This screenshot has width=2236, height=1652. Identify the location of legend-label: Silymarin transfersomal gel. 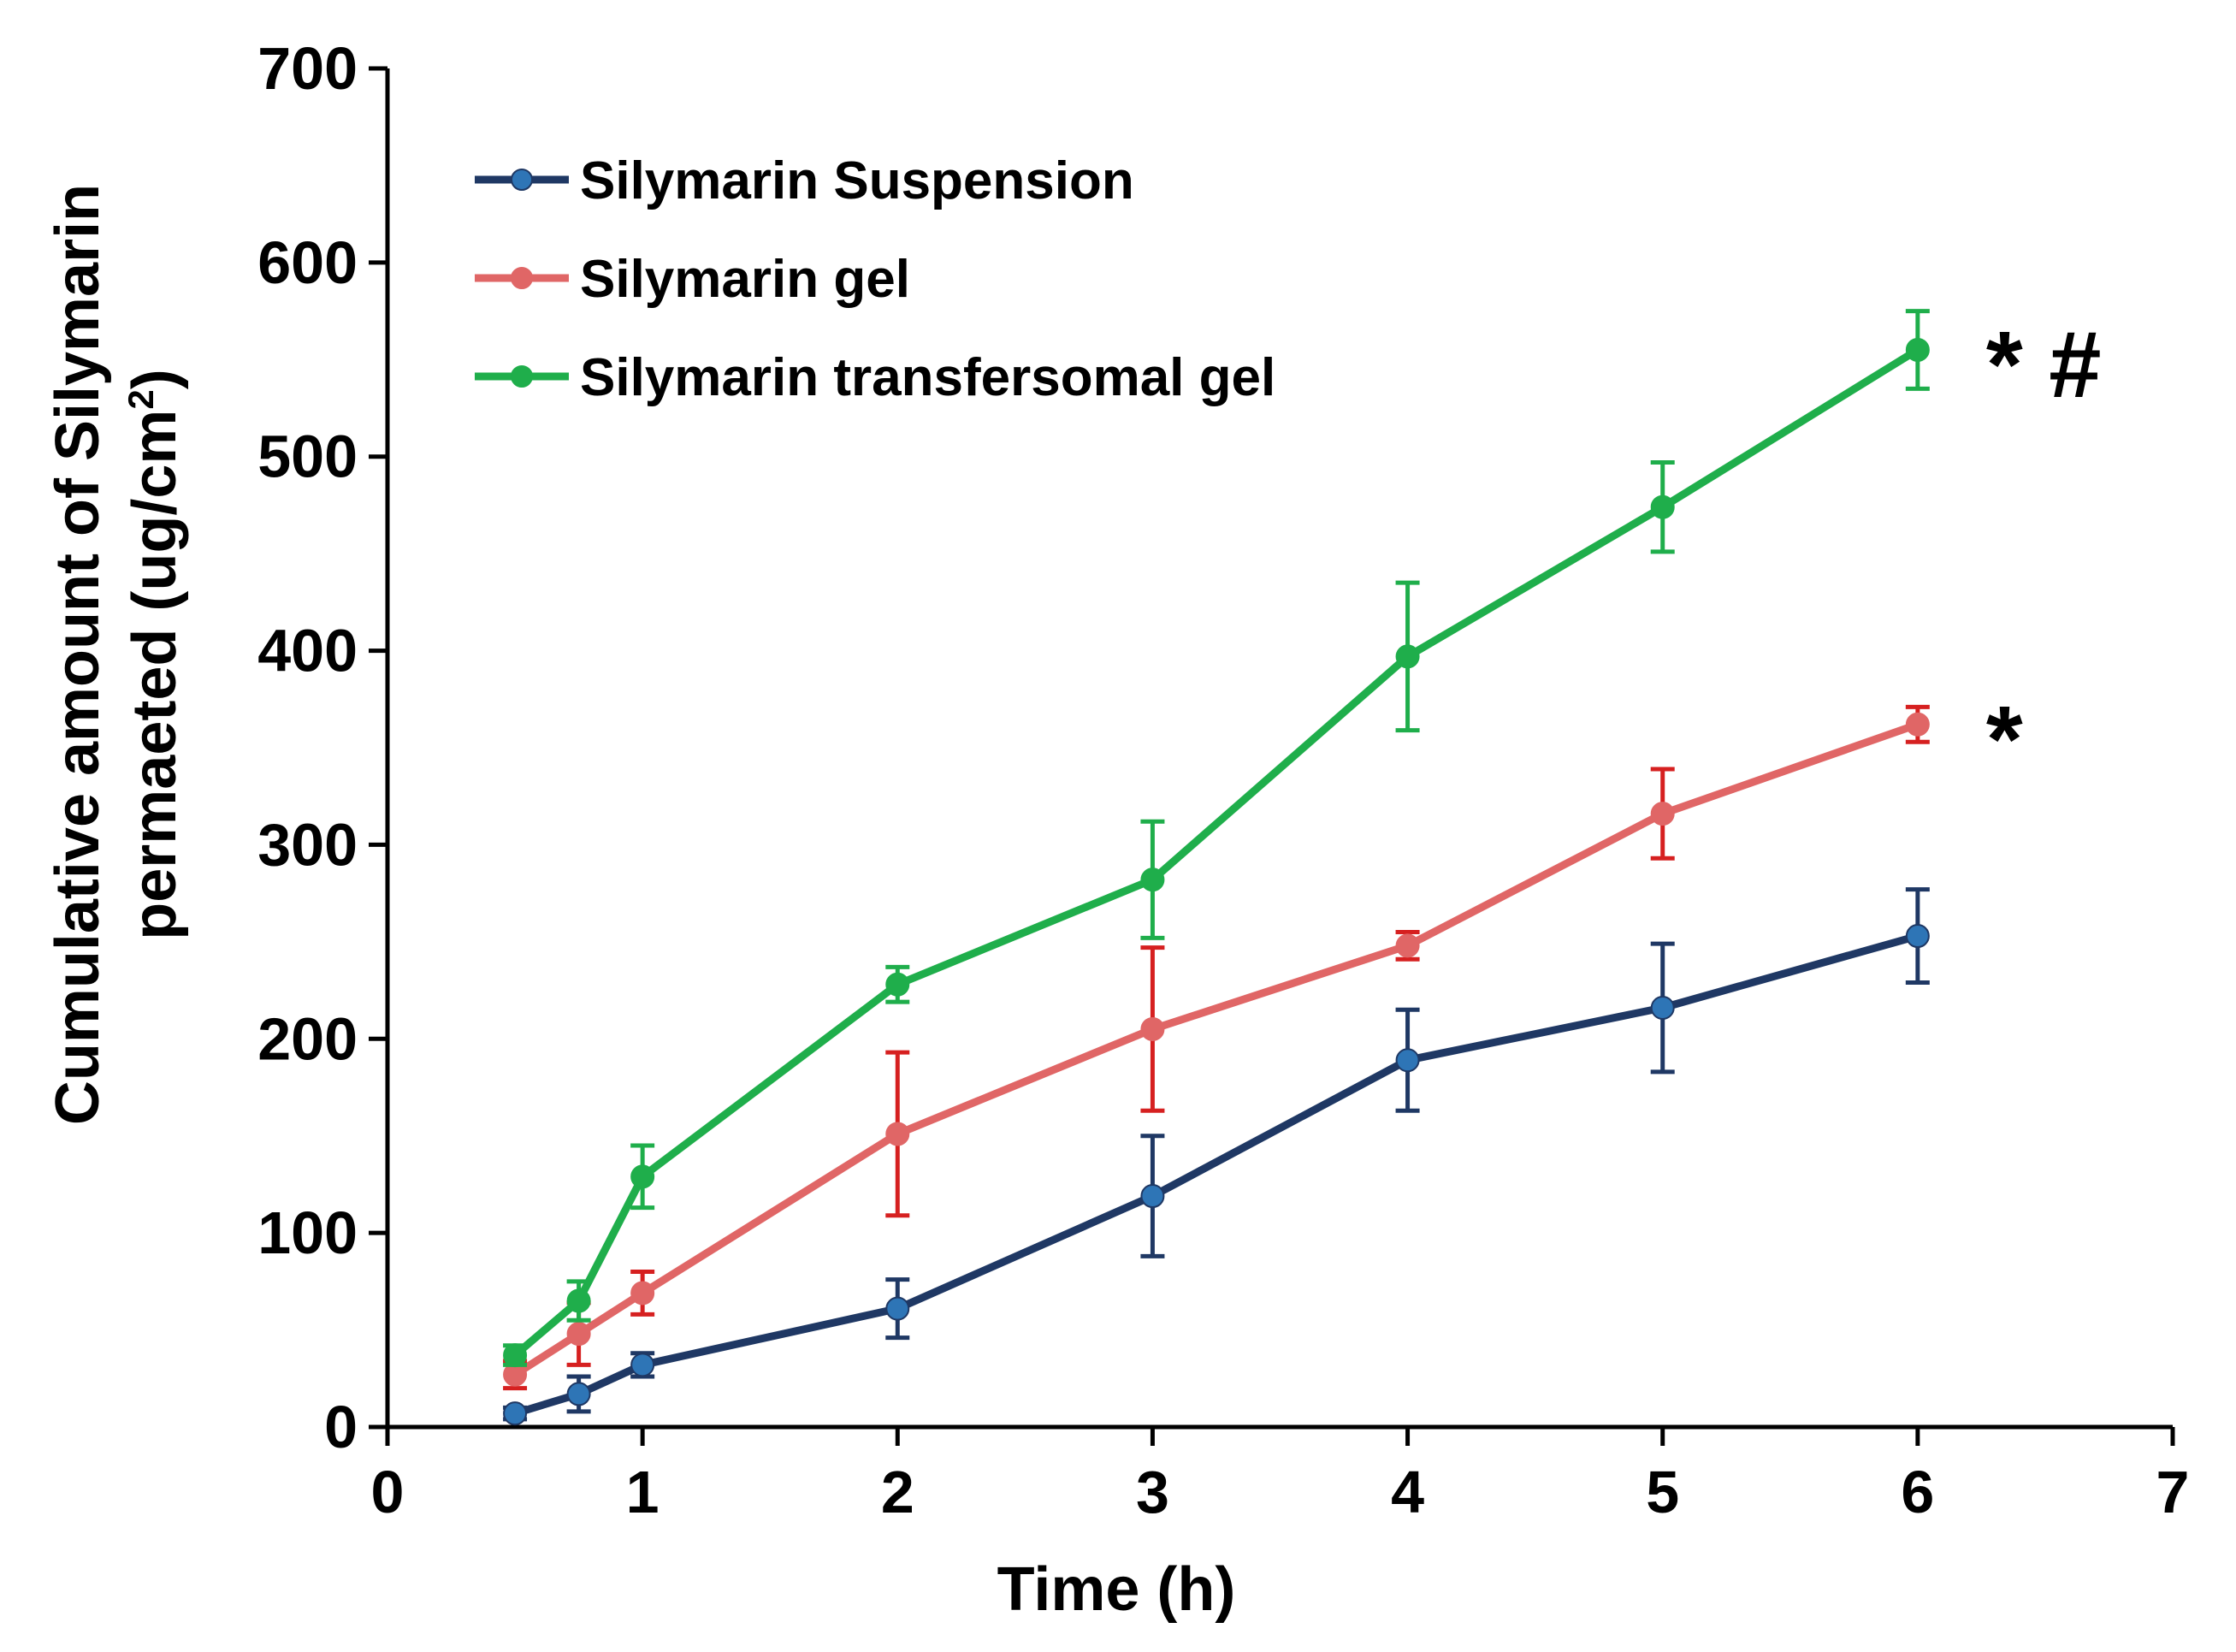
(927, 377).